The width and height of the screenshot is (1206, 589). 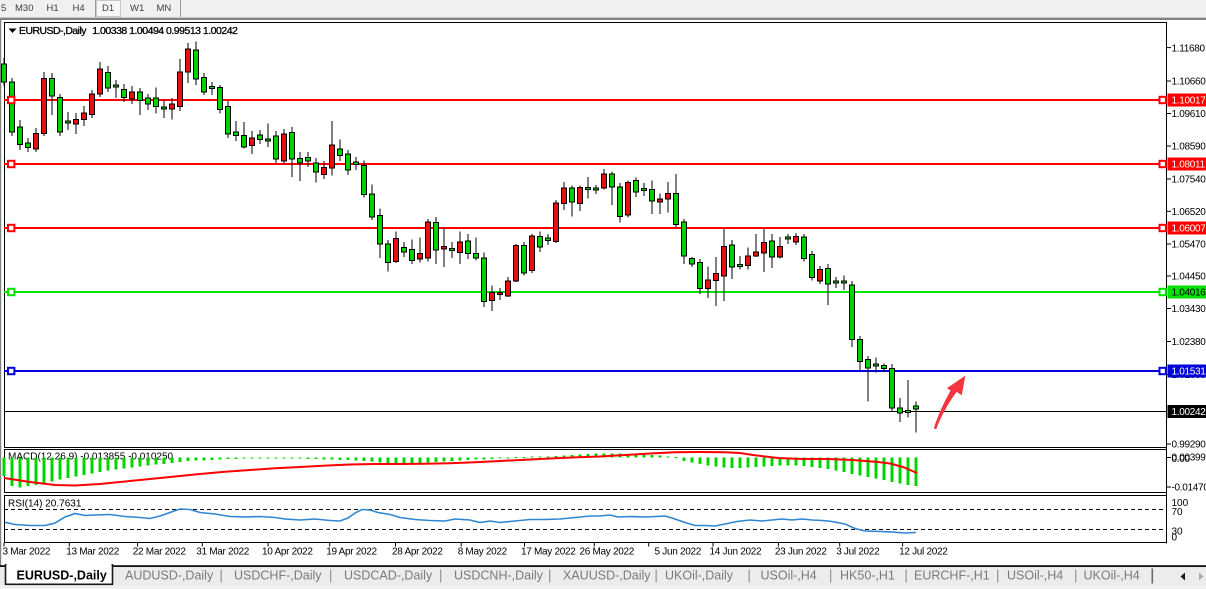 What do you see at coordinates (483, 552) in the screenshot?
I see `svg-text: 8 May 2022` at bounding box center [483, 552].